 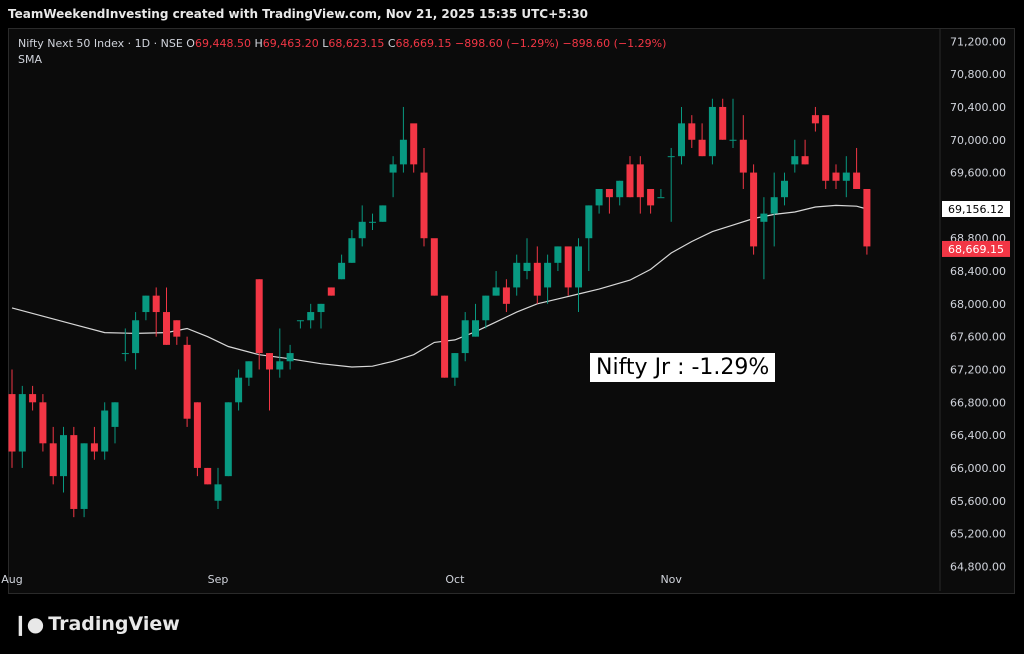 I want to click on open-value: 69,448.50, so click(x=222, y=43).